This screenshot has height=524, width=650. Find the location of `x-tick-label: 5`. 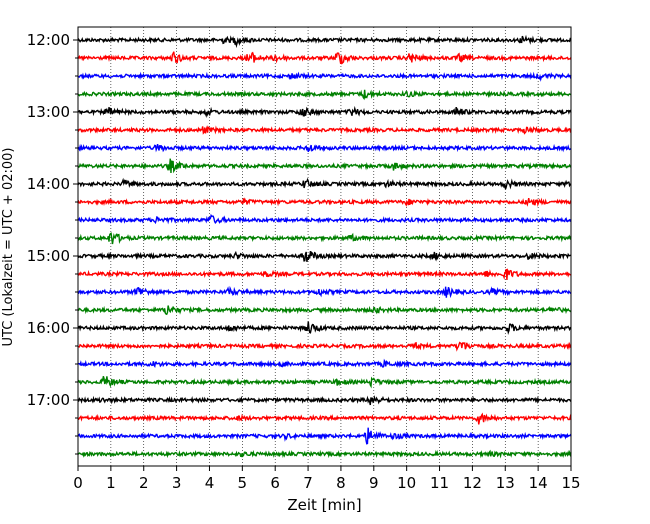

x-tick-label: 5 is located at coordinates (243, 483).